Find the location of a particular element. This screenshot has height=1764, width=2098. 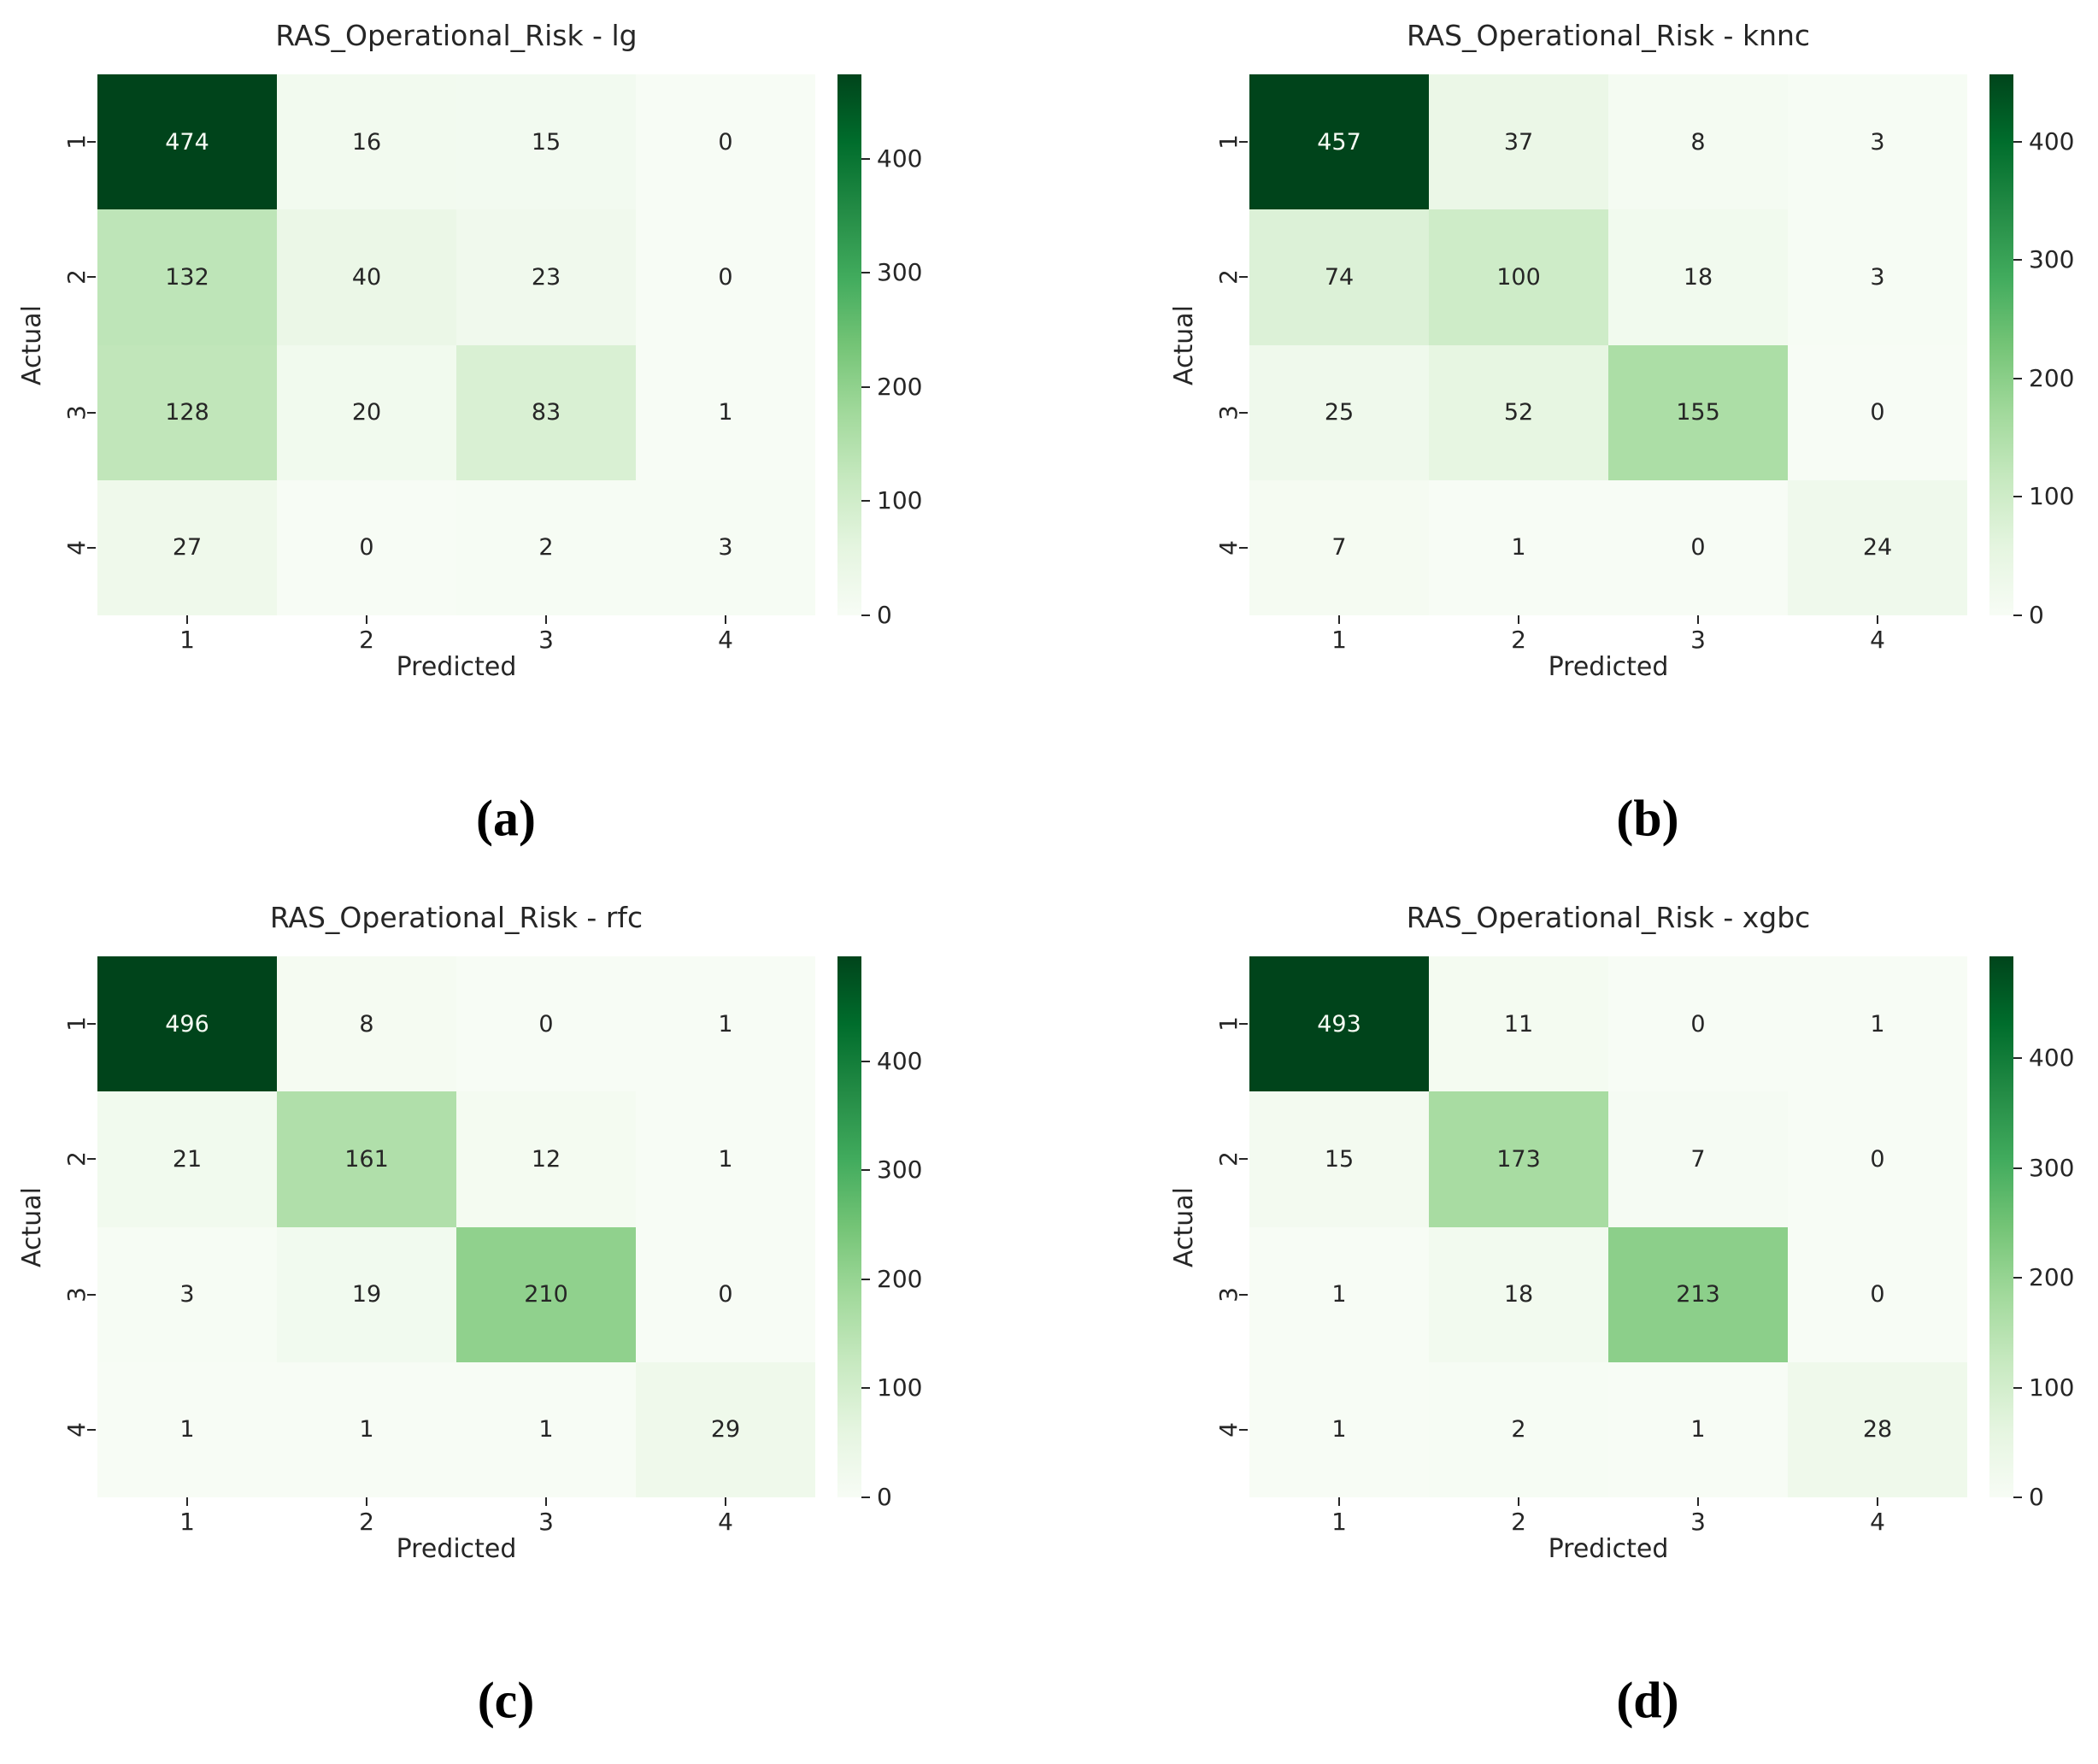

heatmap: 457 37 8 3 74 100 18 3 25 52 155 0 7 1 0 24 is located at coordinates (1608, 344).